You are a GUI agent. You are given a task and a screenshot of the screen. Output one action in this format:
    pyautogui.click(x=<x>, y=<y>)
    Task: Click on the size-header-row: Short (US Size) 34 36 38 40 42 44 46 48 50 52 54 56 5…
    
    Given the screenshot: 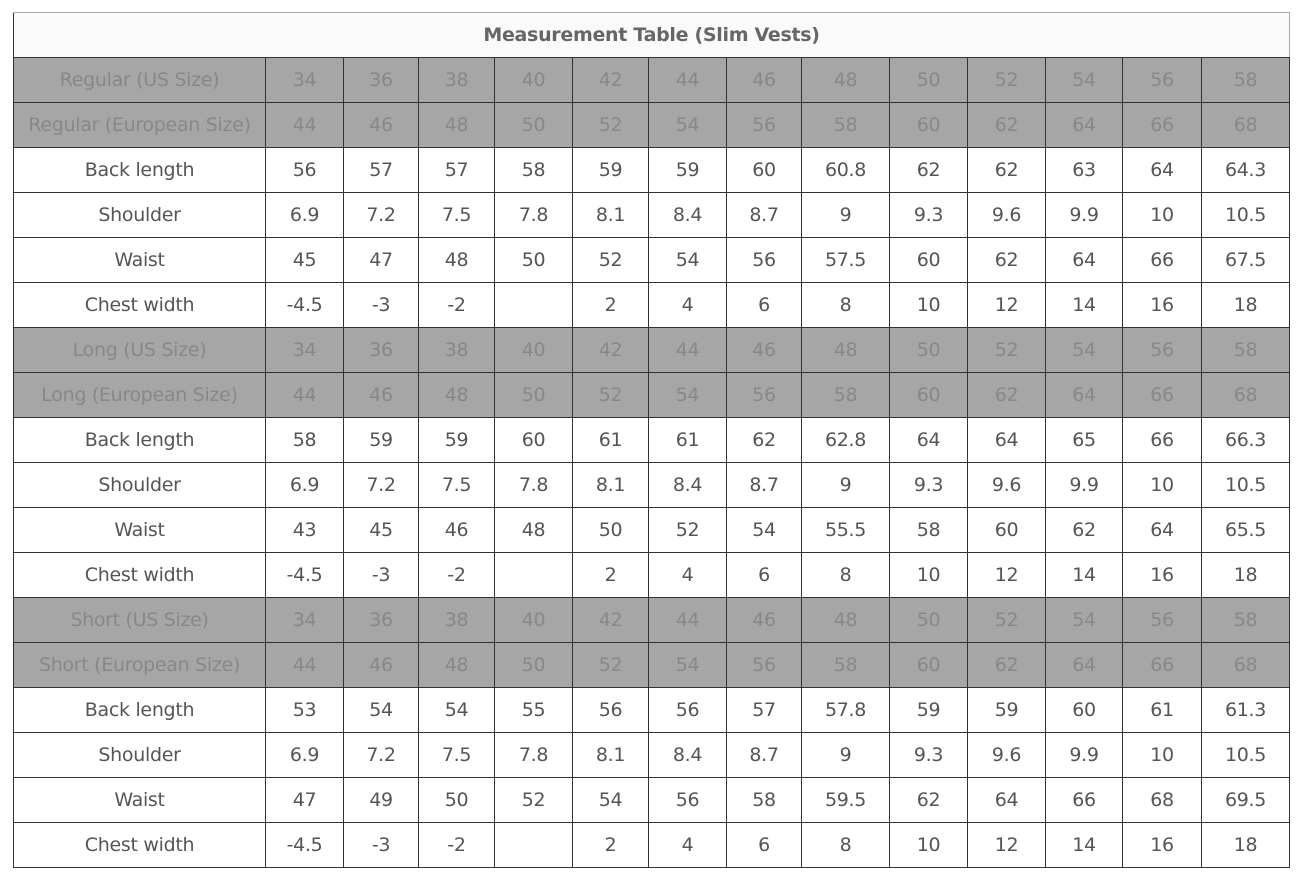 What is the action you would take?
    pyautogui.click(x=651, y=620)
    